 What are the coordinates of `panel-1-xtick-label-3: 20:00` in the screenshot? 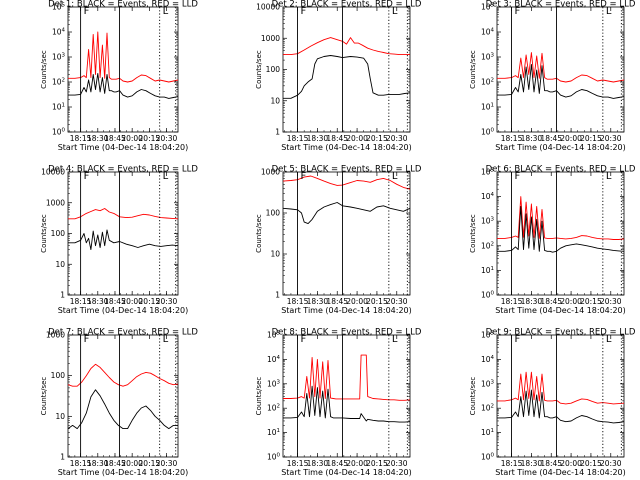 It's located at (132, 138).